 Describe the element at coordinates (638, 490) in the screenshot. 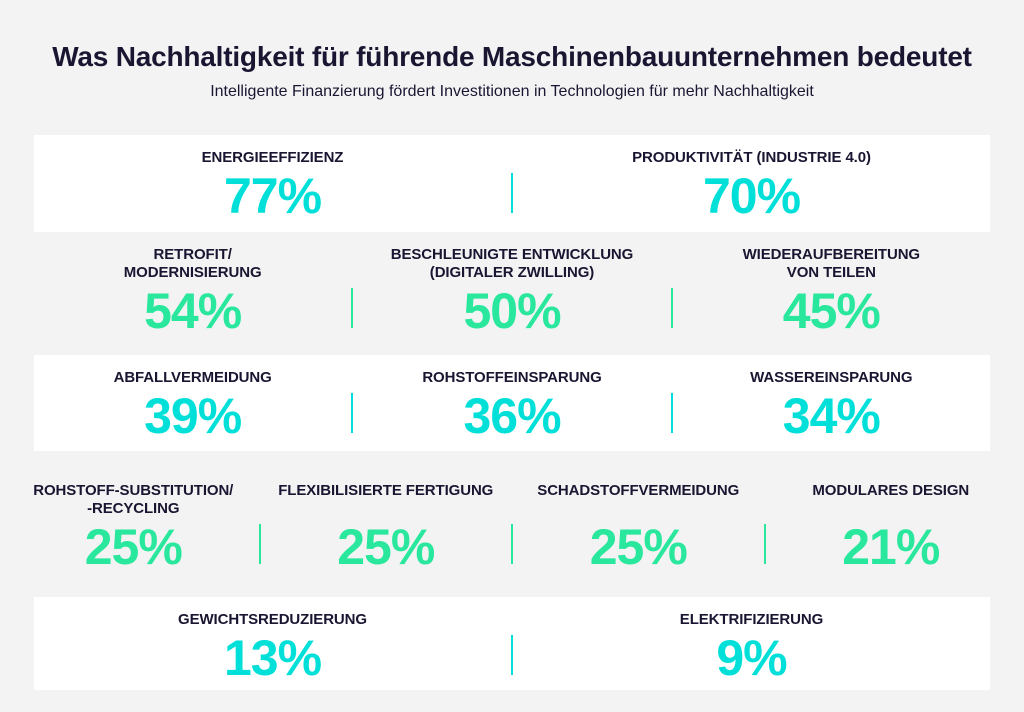

I see `stat-label-line1: SCHADSTOFFVERMEIDUNG` at that location.